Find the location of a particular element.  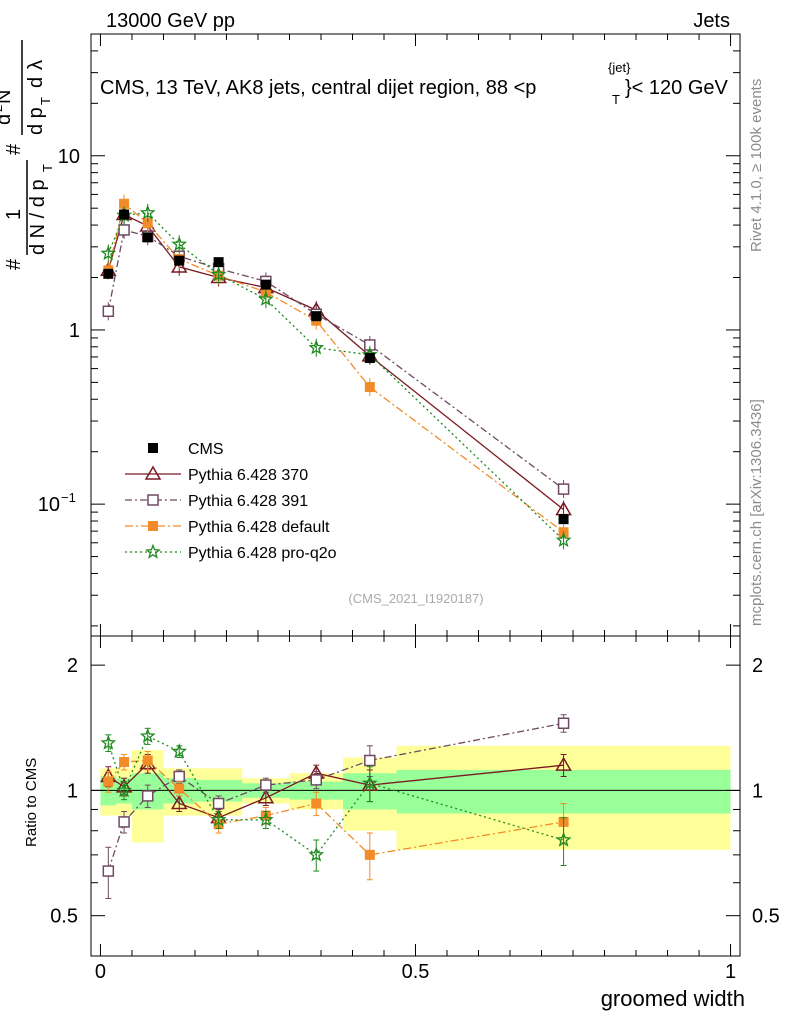

ratio-y-tick-label-right: 2 is located at coordinates (757, 666).